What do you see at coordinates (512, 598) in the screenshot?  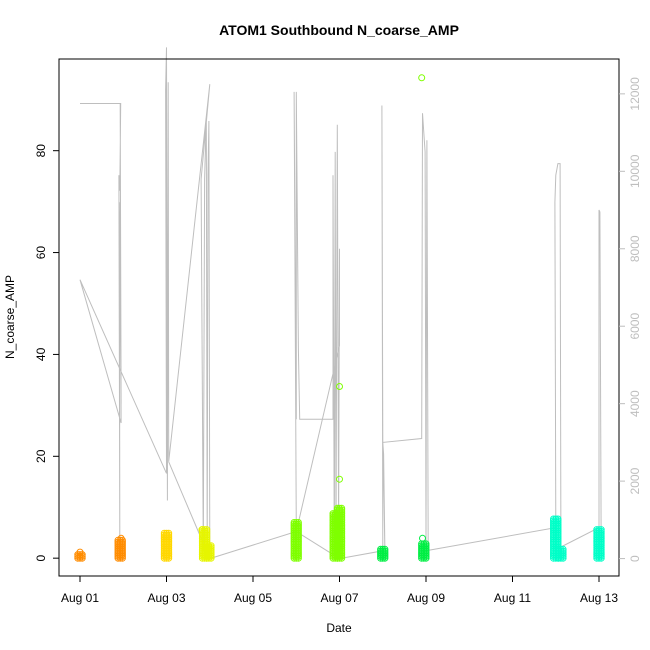 I see `x-tick-label: Aug 11` at bounding box center [512, 598].